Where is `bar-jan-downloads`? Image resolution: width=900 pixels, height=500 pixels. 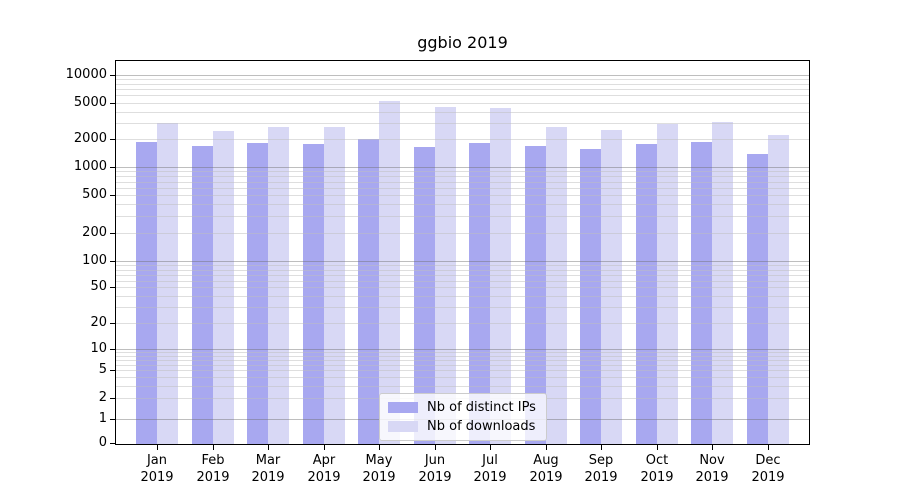 bar-jan-downloads is located at coordinates (167, 283).